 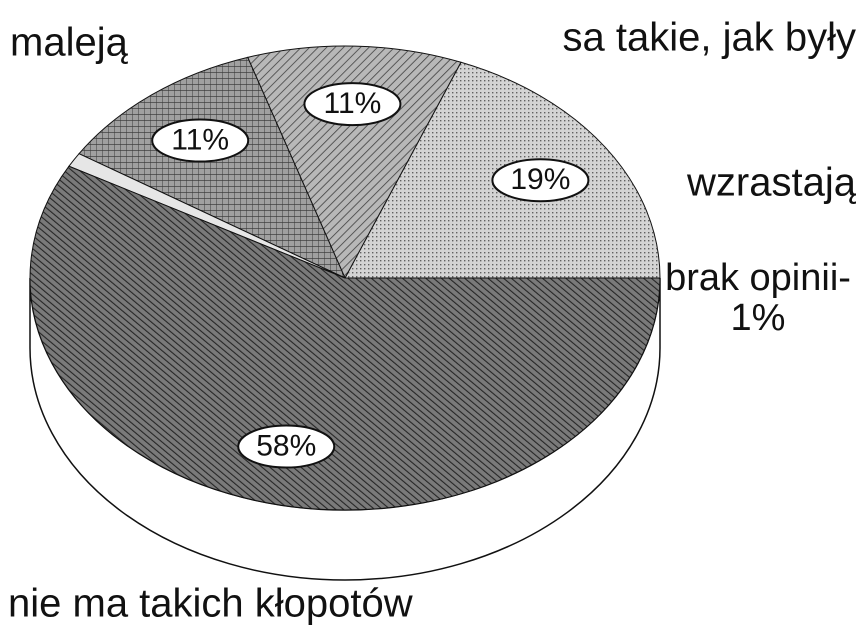 I want to click on category-label: brak opinii-1%, so click(x=758, y=298).